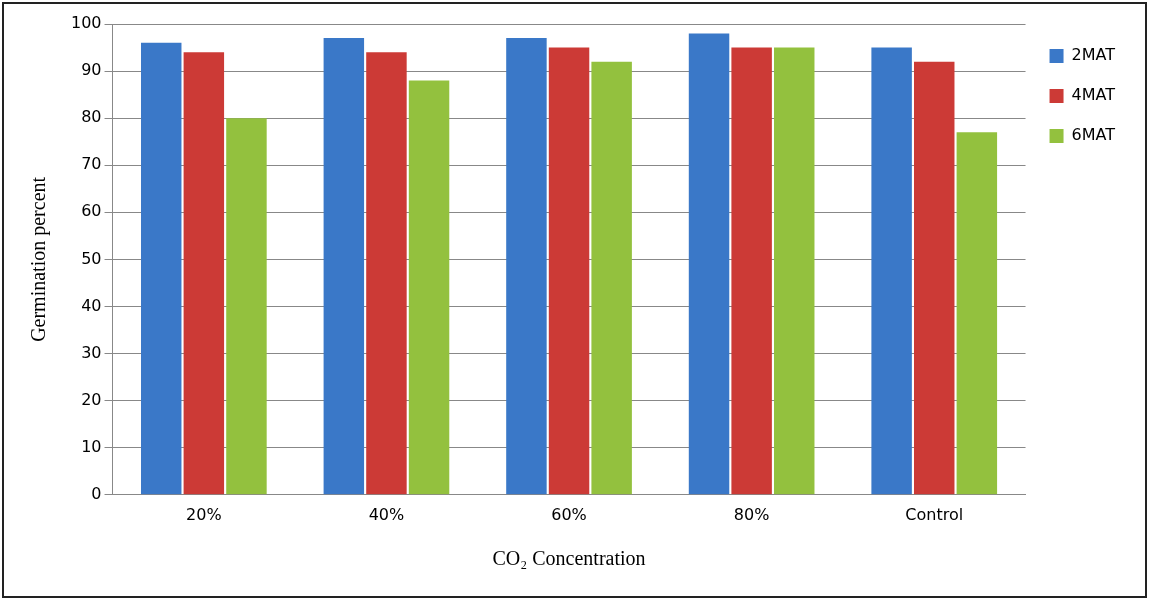 The height and width of the screenshot is (600, 1149). I want to click on x-tick-label: 80%, so click(751, 514).